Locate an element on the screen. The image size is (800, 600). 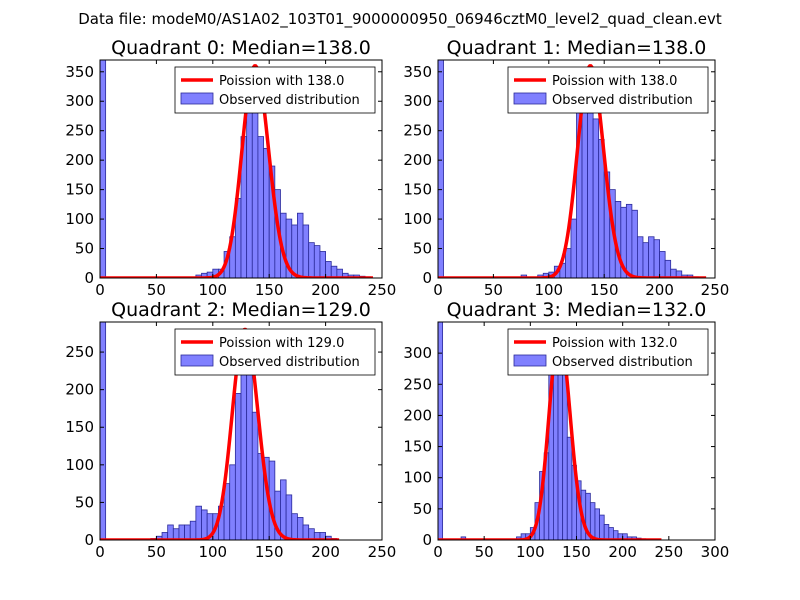
x-tick-label: 300 is located at coordinates (715, 552).